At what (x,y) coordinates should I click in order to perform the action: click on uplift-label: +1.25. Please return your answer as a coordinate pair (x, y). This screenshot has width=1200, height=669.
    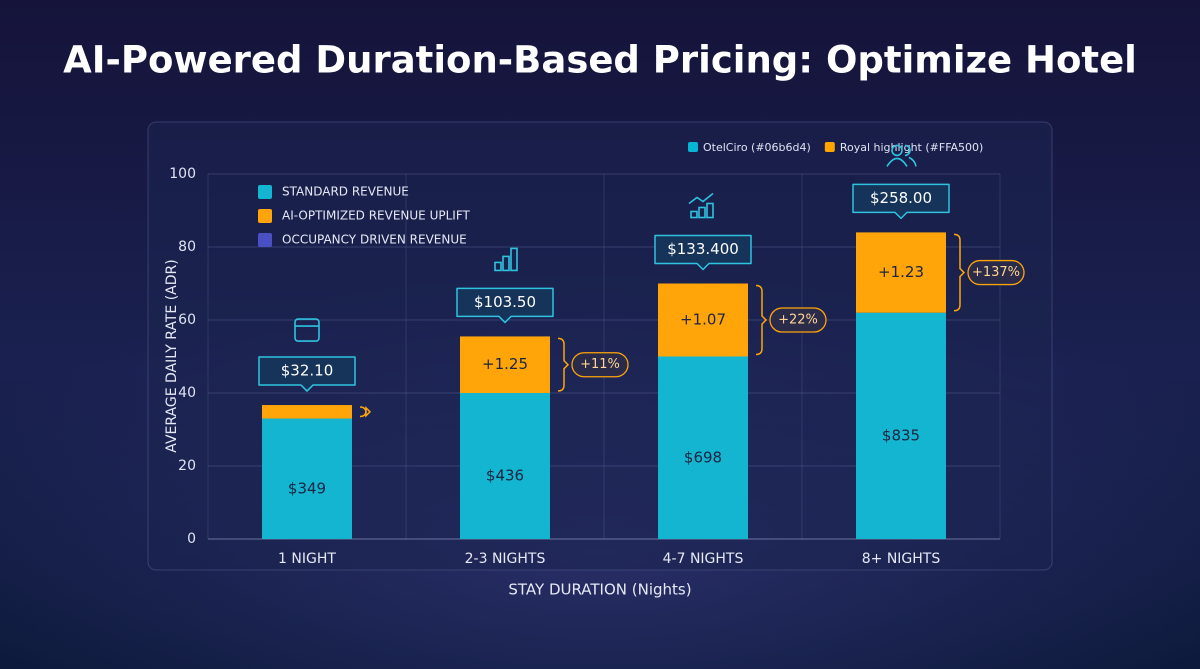
    Looking at the image, I should click on (505, 364).